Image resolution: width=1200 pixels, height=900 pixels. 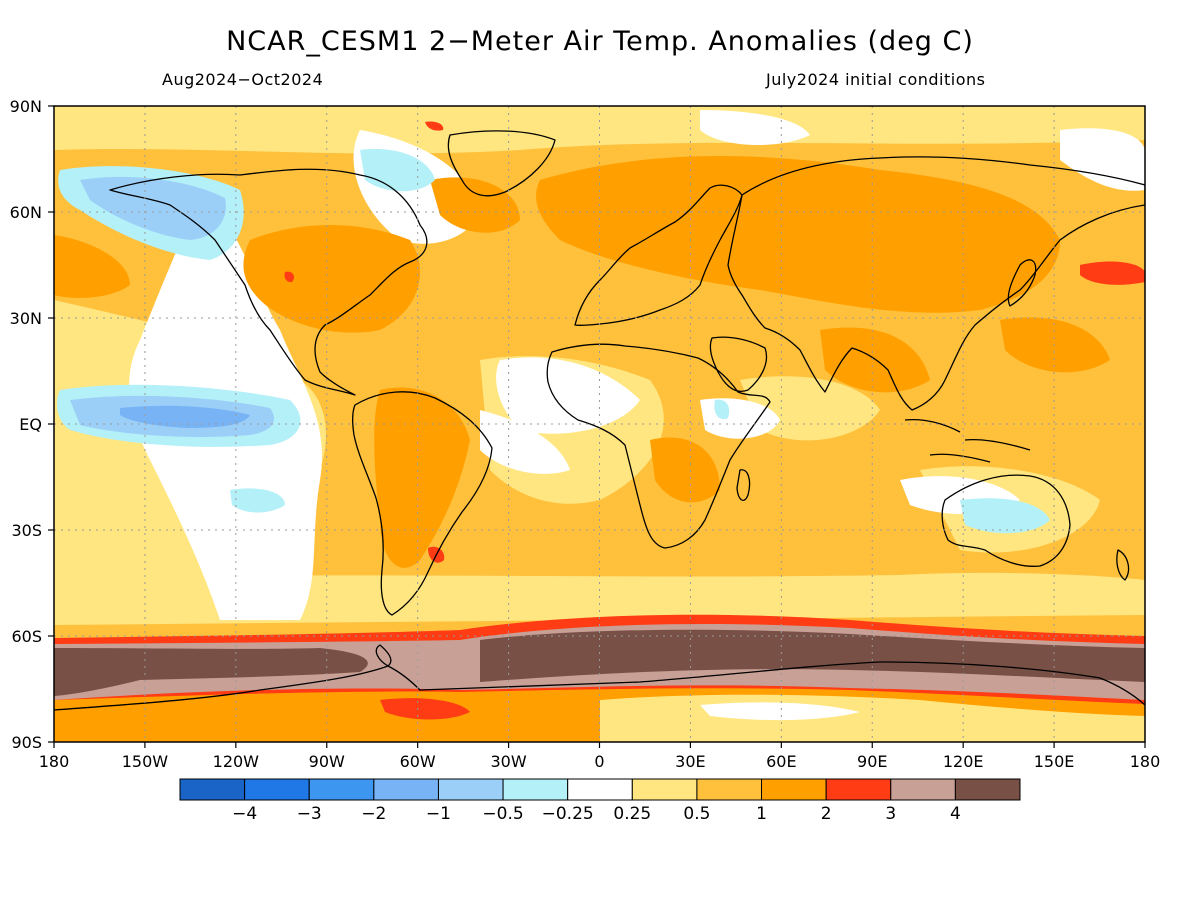 What do you see at coordinates (243, 79) in the screenshot?
I see `forecast-period: Aug2024−Oct2024` at bounding box center [243, 79].